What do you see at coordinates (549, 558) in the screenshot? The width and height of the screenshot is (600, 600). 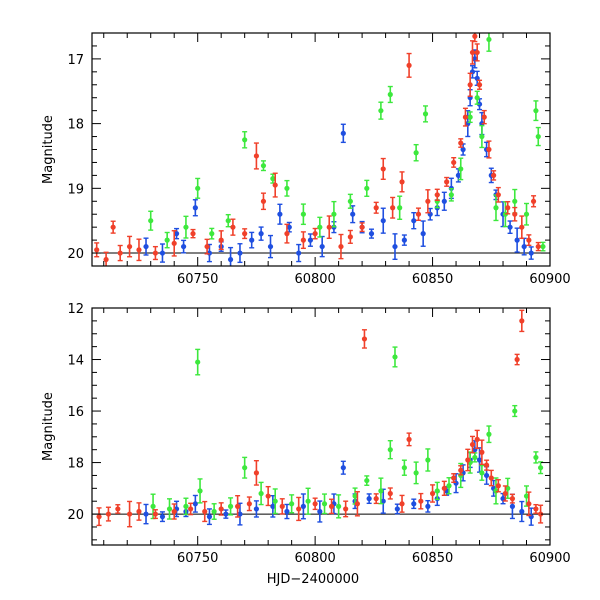 I see `x-tick-label: 60900` at bounding box center [549, 558].